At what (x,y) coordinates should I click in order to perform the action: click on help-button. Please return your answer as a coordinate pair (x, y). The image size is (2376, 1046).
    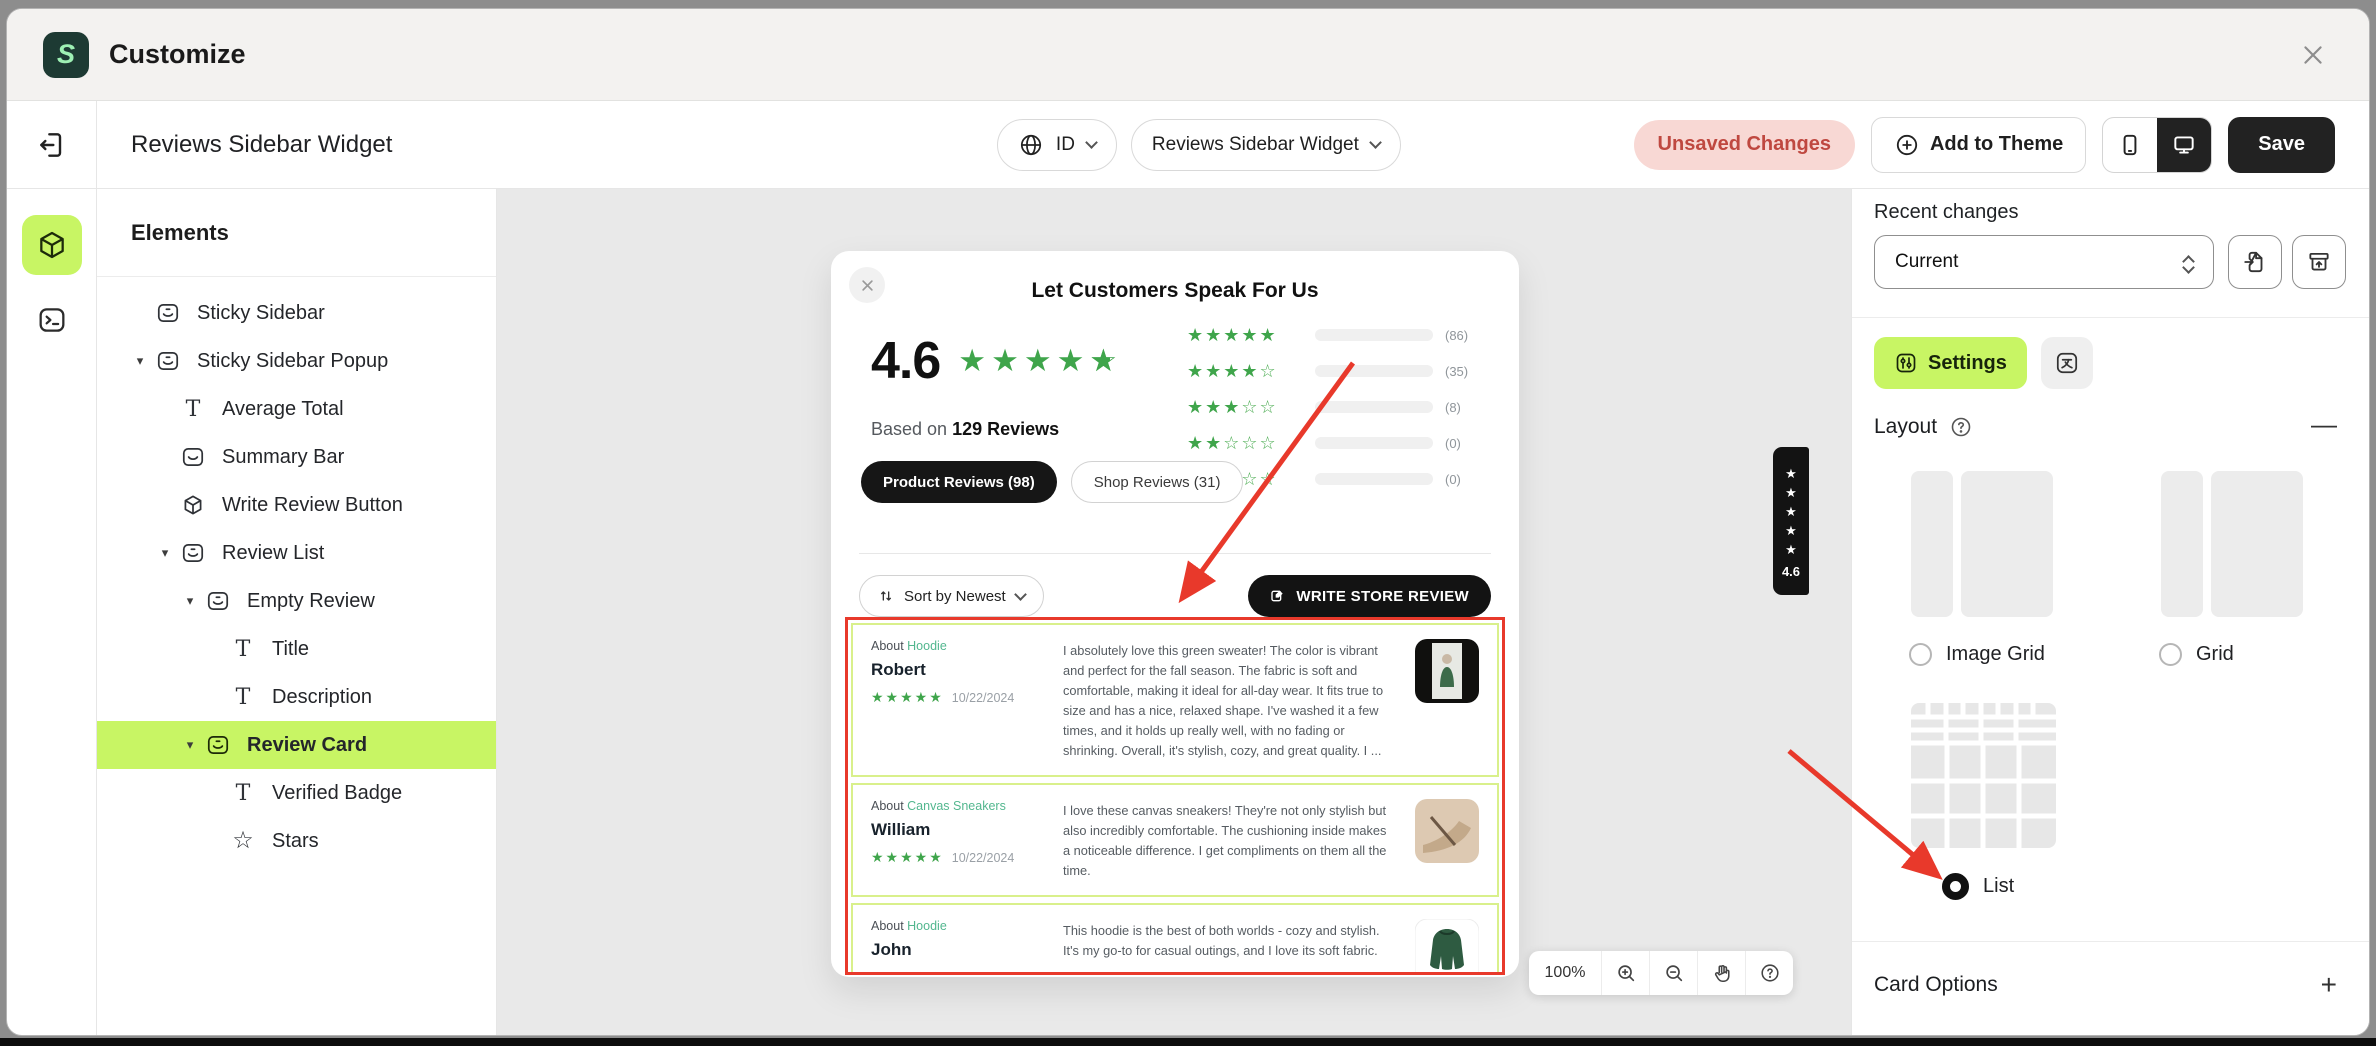
    Looking at the image, I should click on (1769, 973).